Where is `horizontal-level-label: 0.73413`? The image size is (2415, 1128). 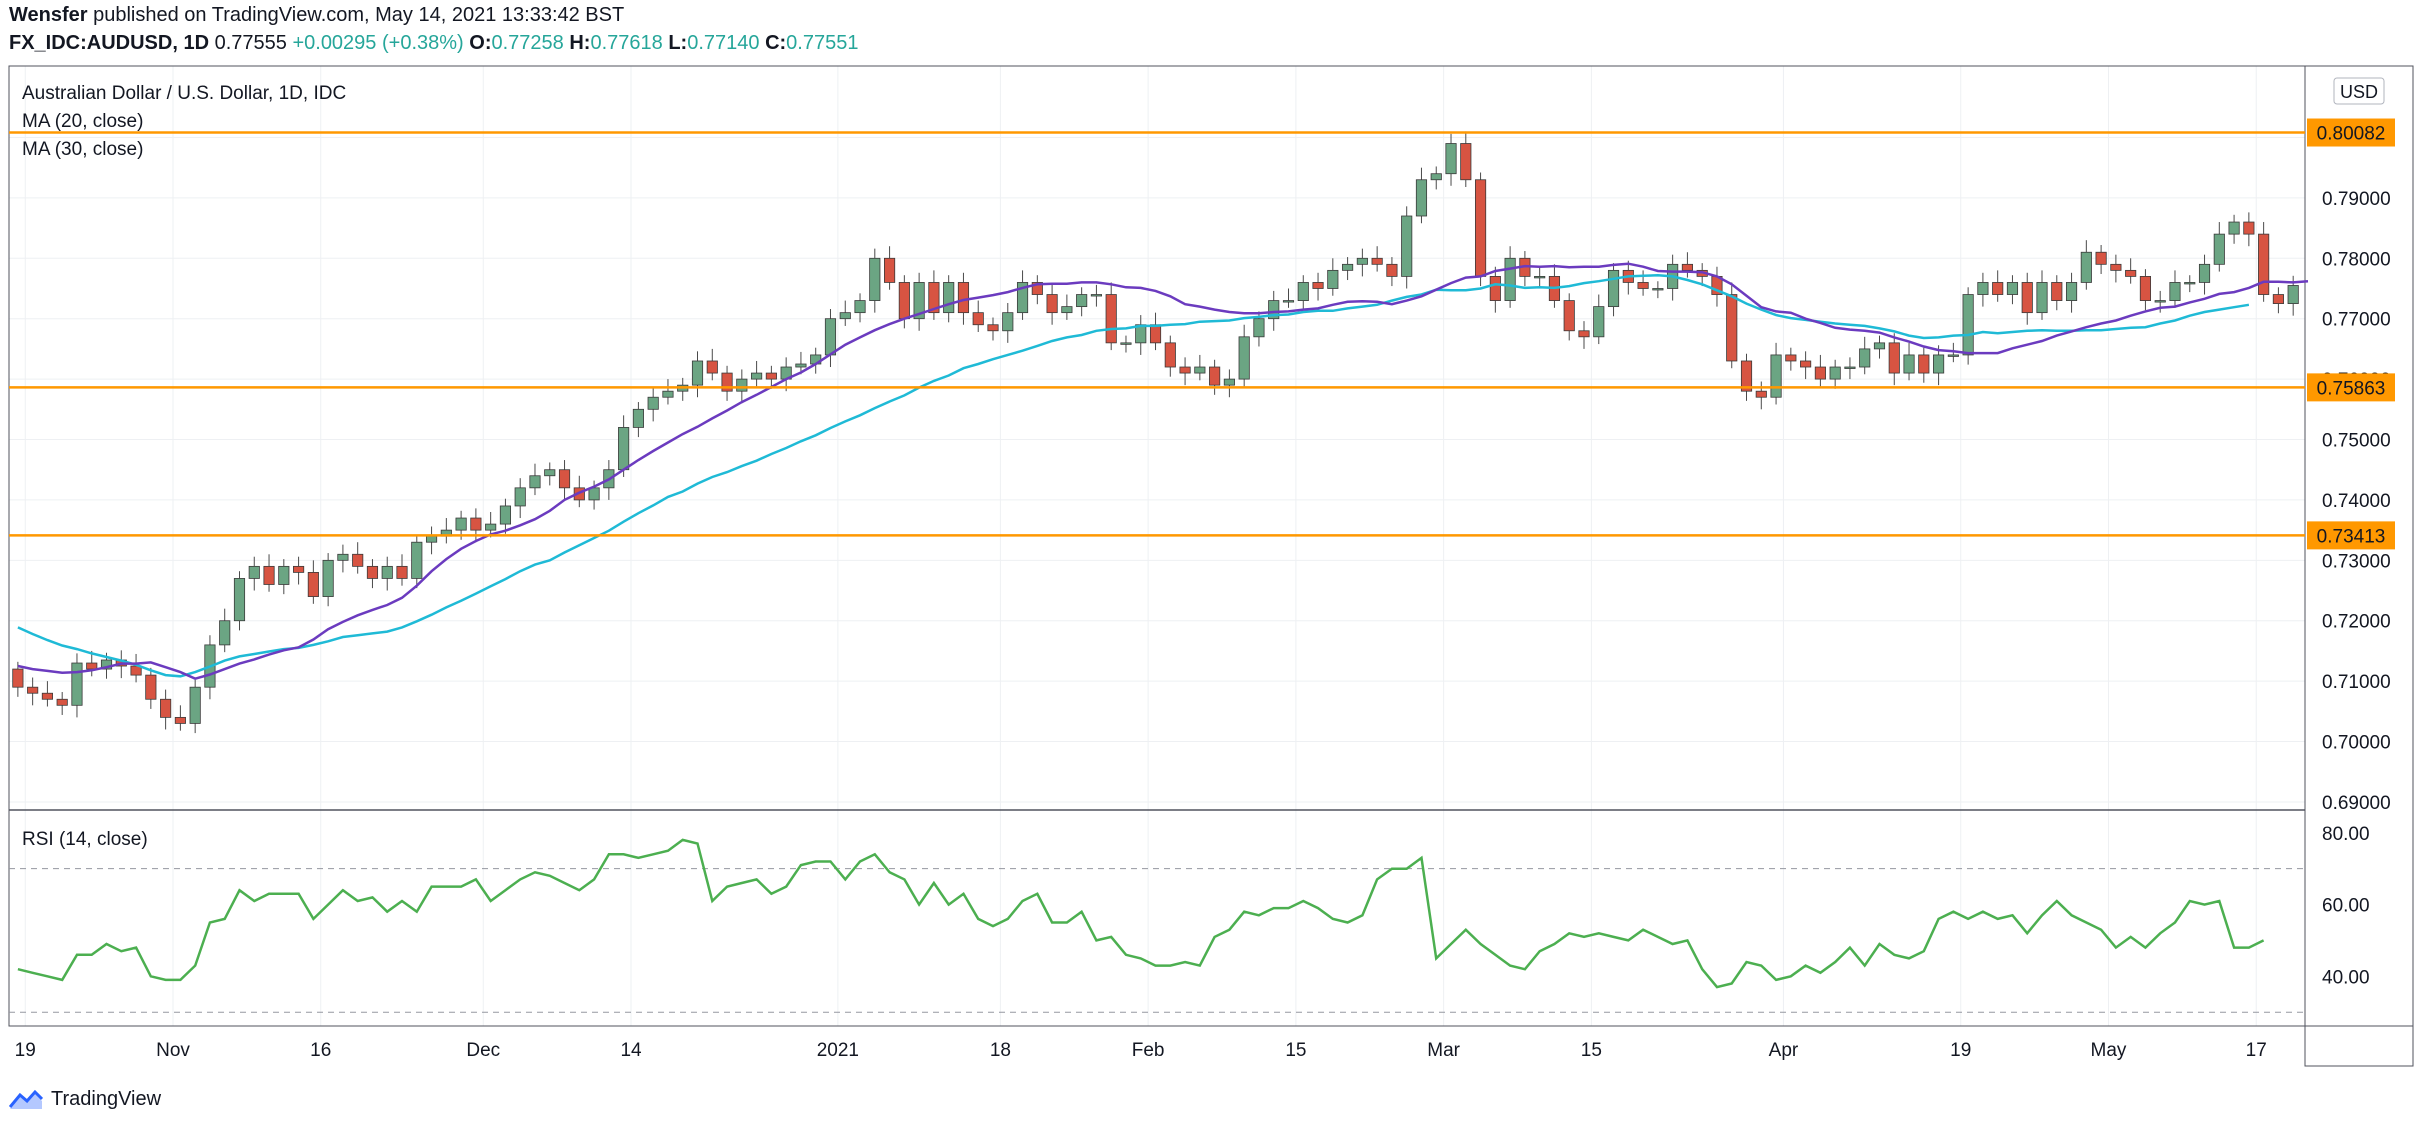
horizontal-level-label: 0.73413 is located at coordinates (2351, 536).